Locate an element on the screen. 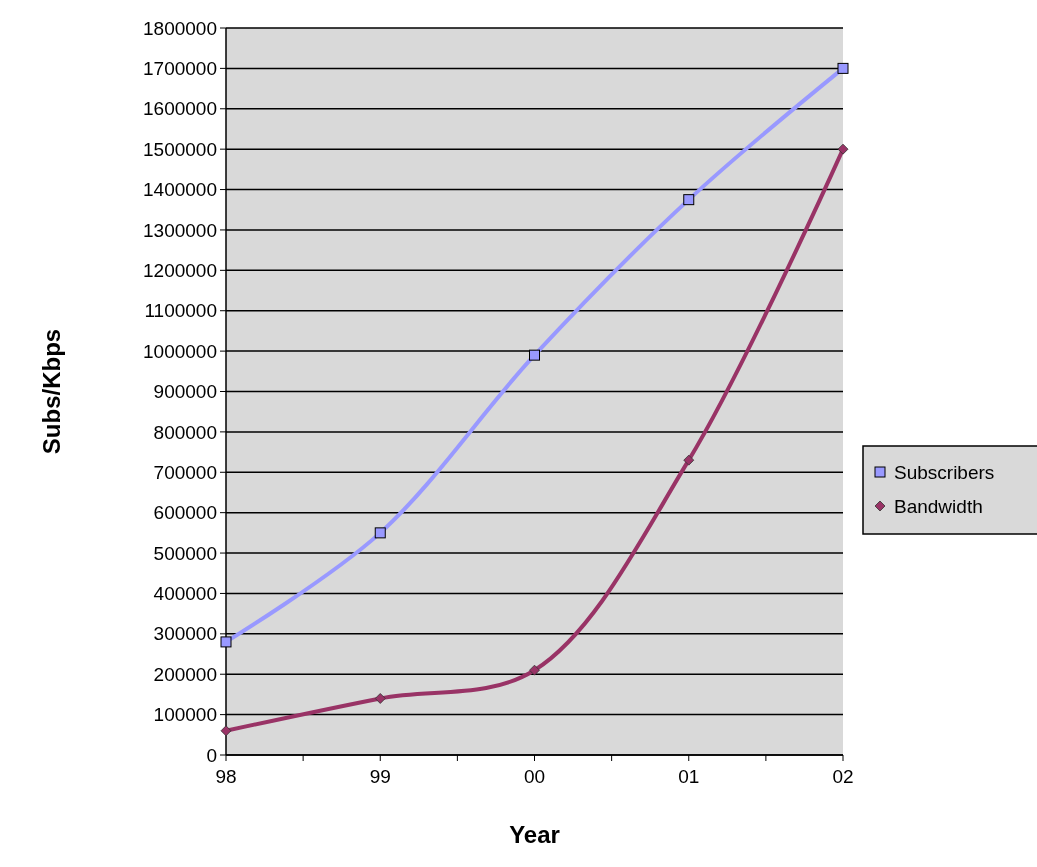 The height and width of the screenshot is (867, 1037). y-tick-label: 1300000 is located at coordinates (180, 230).